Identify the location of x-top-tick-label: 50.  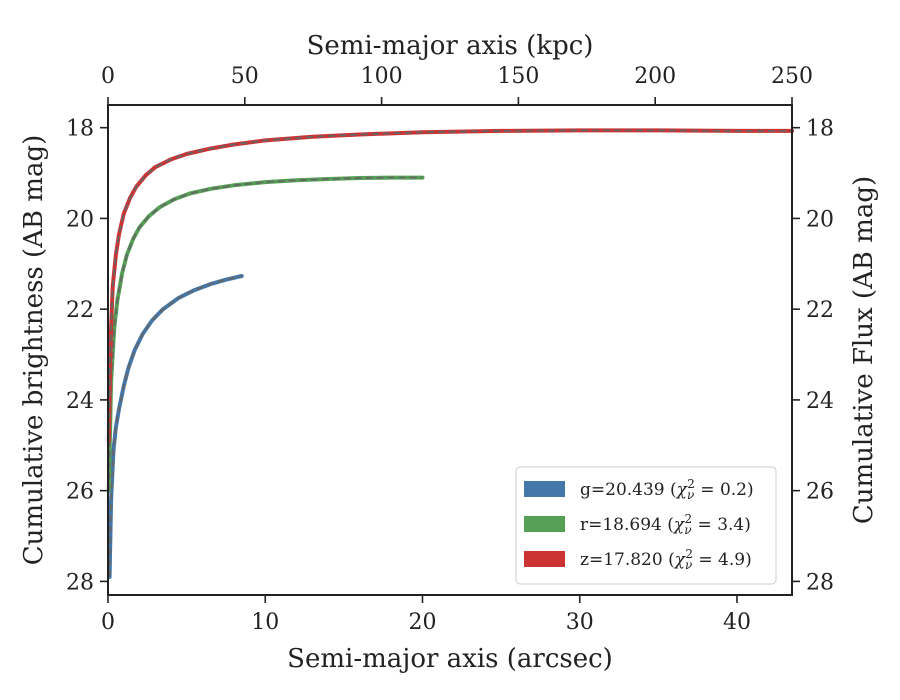
(245, 76).